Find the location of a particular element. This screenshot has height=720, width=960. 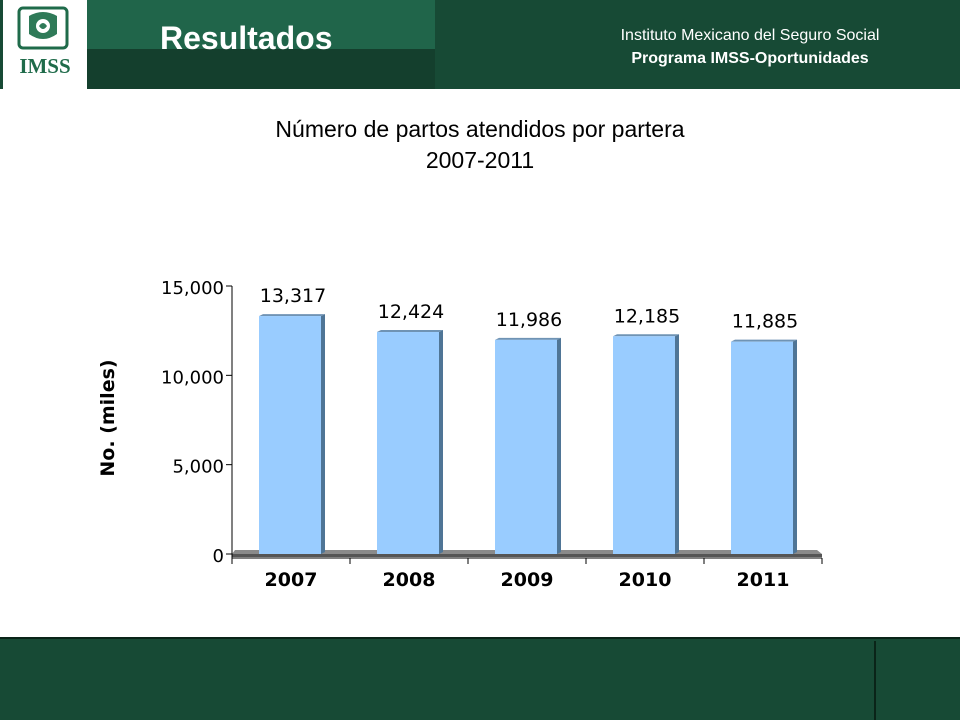

footer-bar is located at coordinates (480, 678).